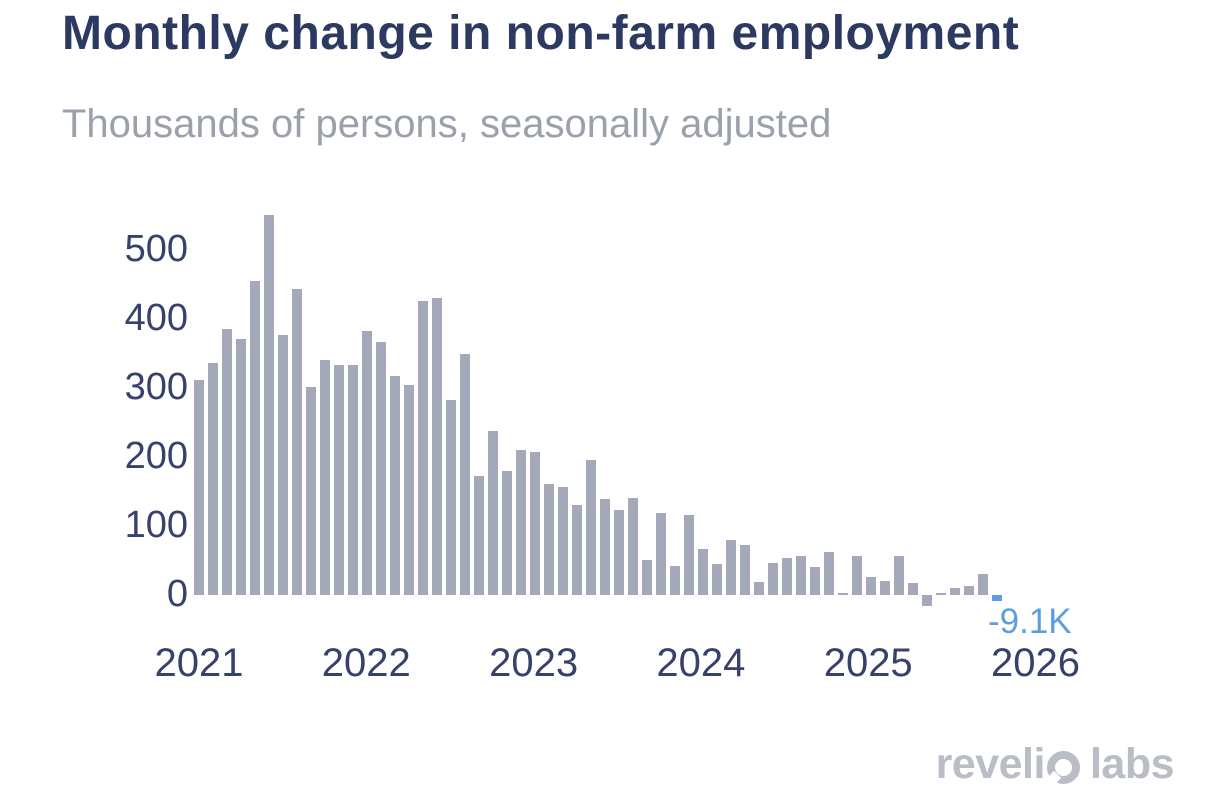  Describe the element at coordinates (990, 764) in the screenshot. I see `logo-text-revelio: reveli` at that location.